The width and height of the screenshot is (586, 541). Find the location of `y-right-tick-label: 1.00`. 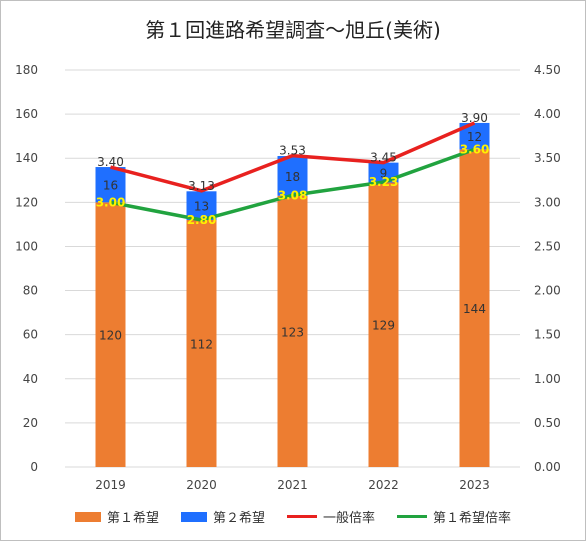

y-right-tick-label: 1.00 is located at coordinates (547, 379).